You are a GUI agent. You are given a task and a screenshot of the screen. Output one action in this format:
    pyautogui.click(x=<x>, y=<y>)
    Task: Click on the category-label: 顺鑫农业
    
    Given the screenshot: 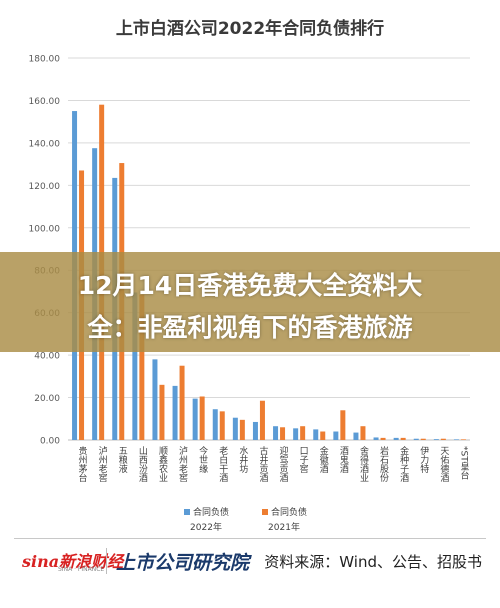 What is the action you would take?
    pyautogui.click(x=162, y=464)
    